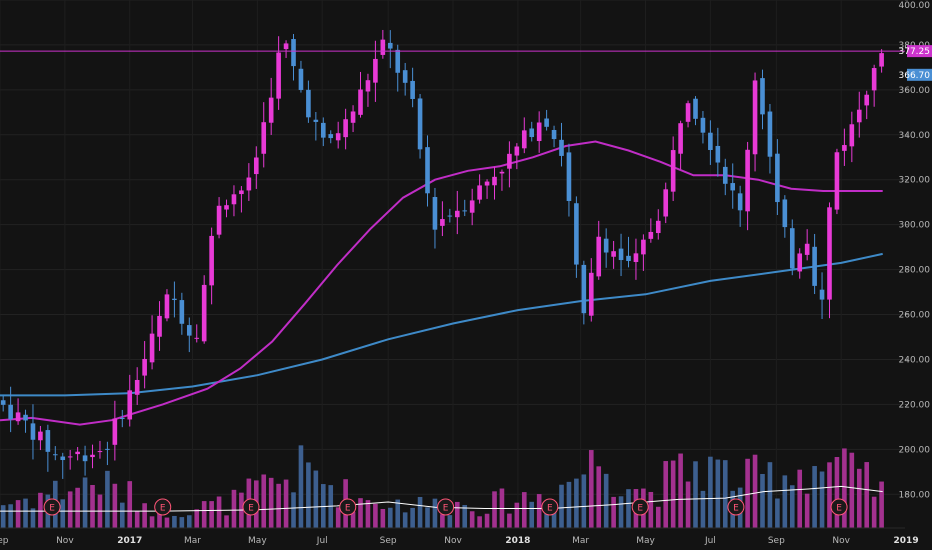  Describe the element at coordinates (915, 405) in the screenshot. I see `price-tick-label: 220.00` at that location.